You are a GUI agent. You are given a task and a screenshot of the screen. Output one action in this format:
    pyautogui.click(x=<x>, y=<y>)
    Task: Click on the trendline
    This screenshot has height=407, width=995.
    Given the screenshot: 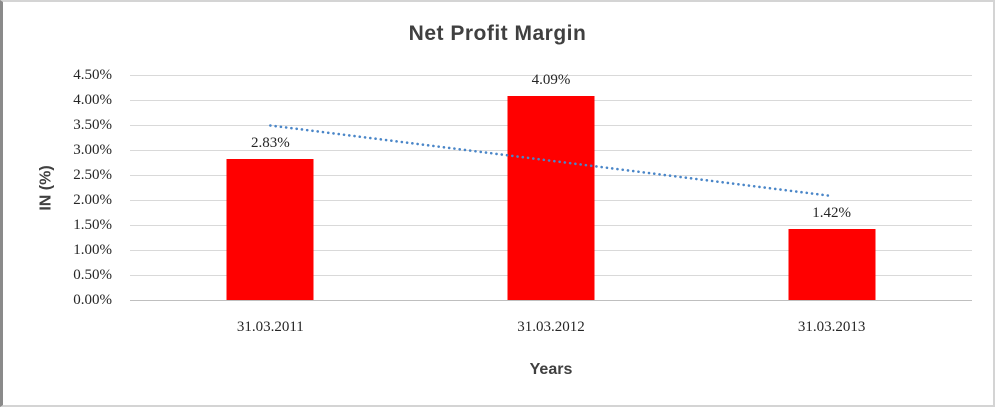 What is the action you would take?
    pyautogui.click(x=551, y=161)
    